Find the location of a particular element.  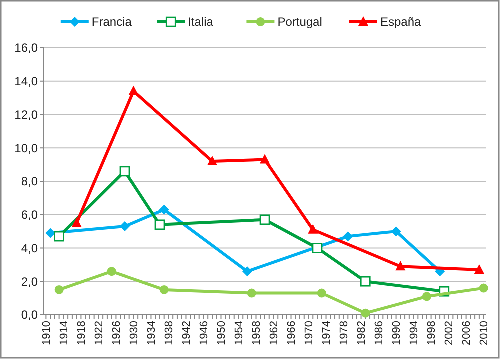

legend-label: Francia is located at coordinates (112, 22).